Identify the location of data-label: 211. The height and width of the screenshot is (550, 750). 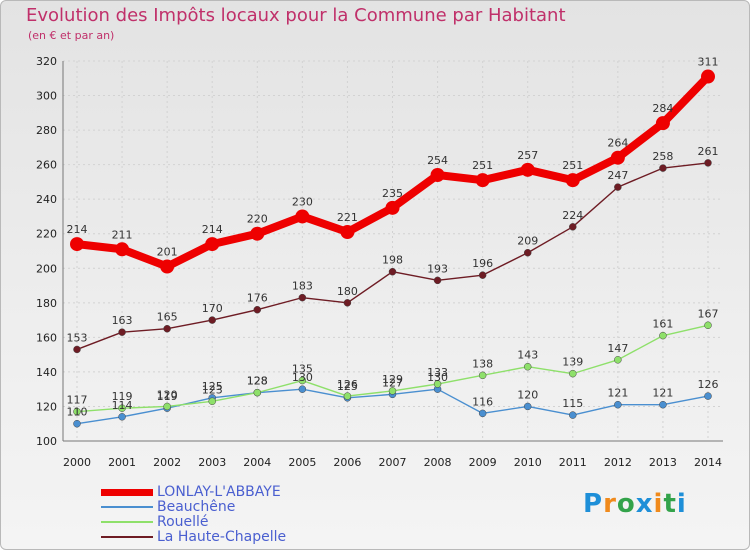
(122, 234).